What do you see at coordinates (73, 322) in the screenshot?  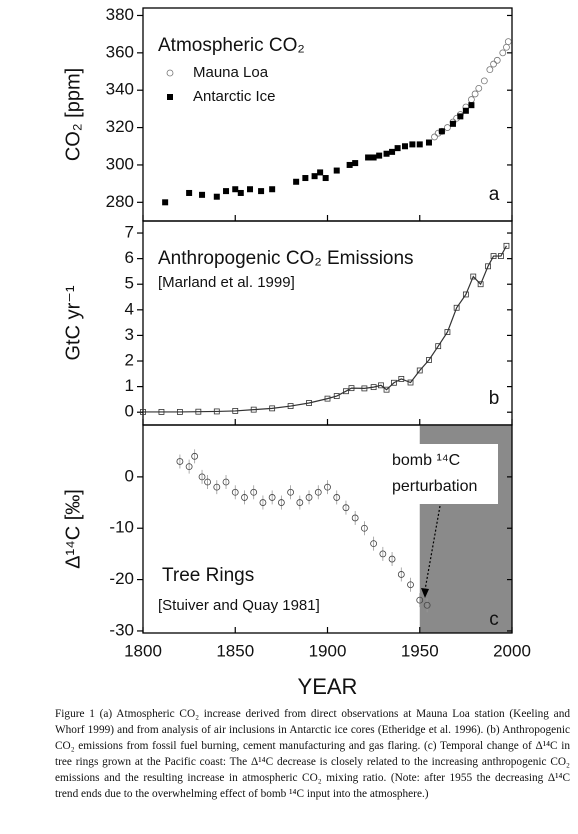 I see `y-axis-label: GtC yr⁻¹` at bounding box center [73, 322].